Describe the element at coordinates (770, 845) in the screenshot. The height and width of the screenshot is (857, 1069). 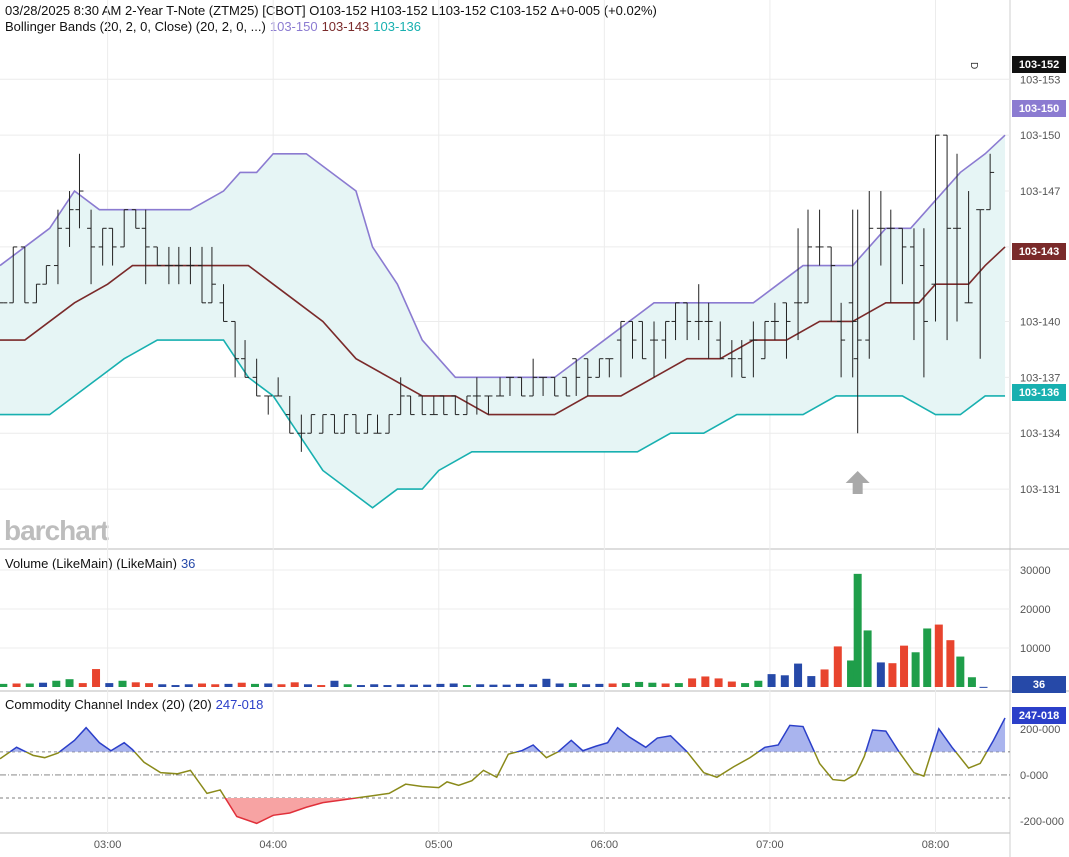
I see `time-tick-label: 07:00` at that location.